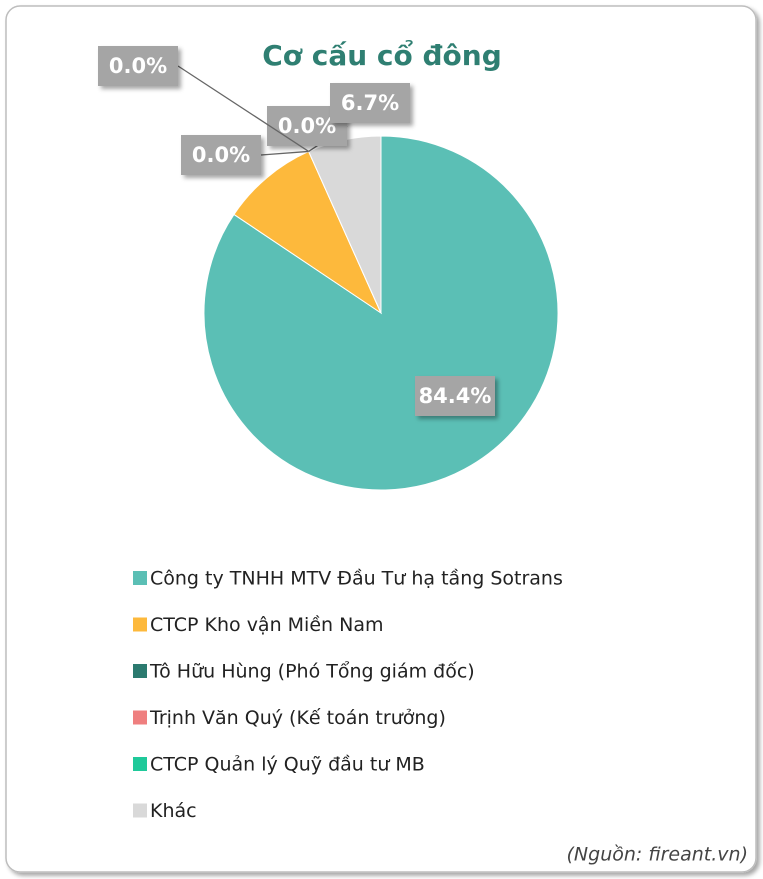 The height and width of the screenshot is (879, 763). Describe the element at coordinates (657, 855) in the screenshot. I see `source: (Nguồn: fireant.vn)` at that location.